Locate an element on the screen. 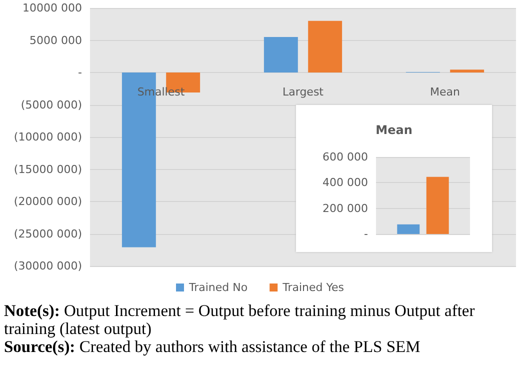 The image size is (520, 379). y-tick-label: (10000 000) is located at coordinates (48, 137).